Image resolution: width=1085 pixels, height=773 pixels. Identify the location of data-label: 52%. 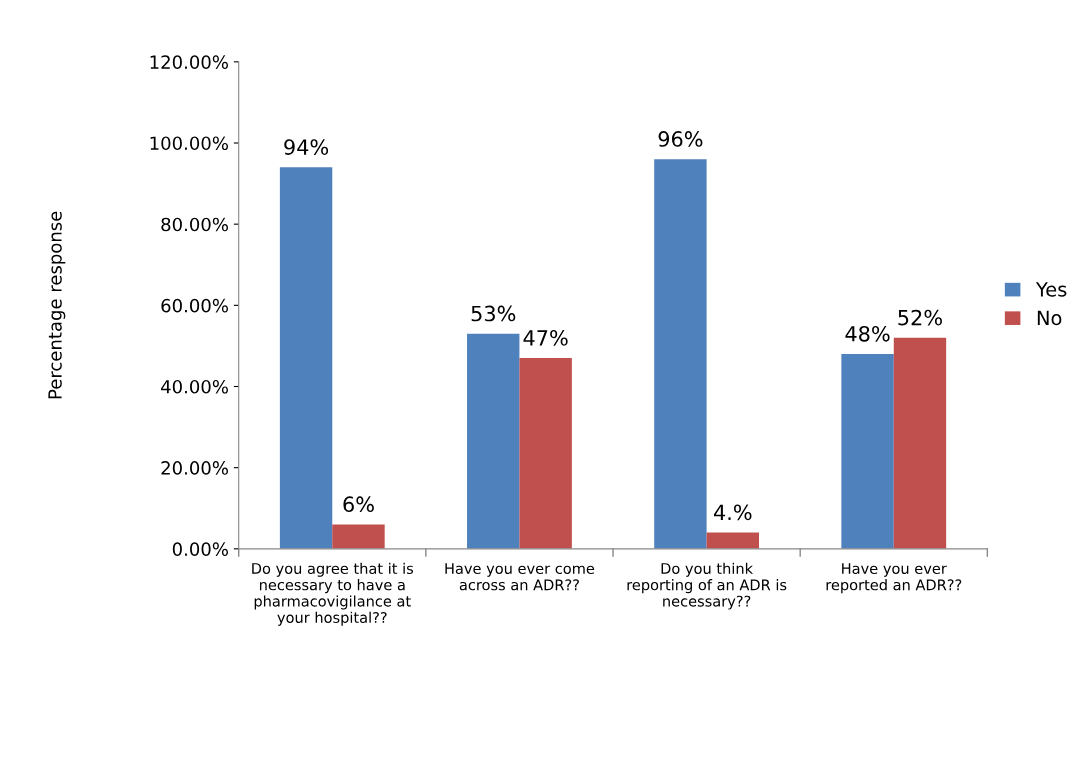
(920, 317).